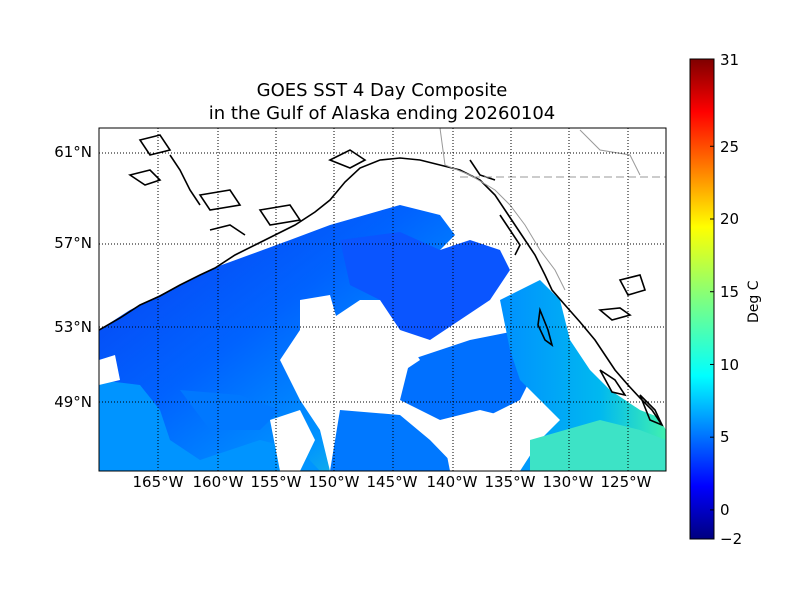  Describe the element at coordinates (73, 152) in the screenshot. I see `lat-label-61n: 61°N` at that location.